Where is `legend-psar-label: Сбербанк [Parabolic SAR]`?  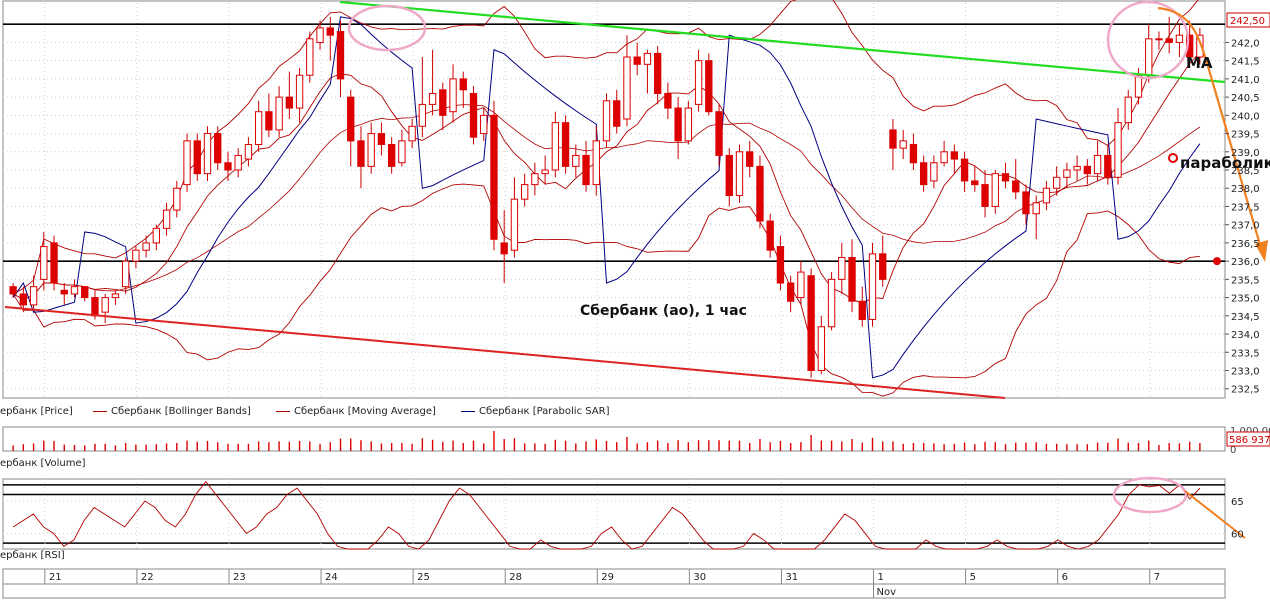
legend-psar-label: Сбербанк [Parabolic SAR] is located at coordinates (544, 411).